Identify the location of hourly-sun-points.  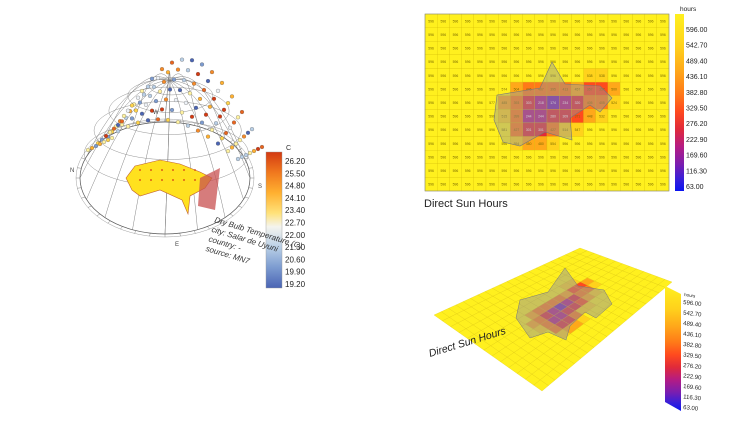
(175, 109).